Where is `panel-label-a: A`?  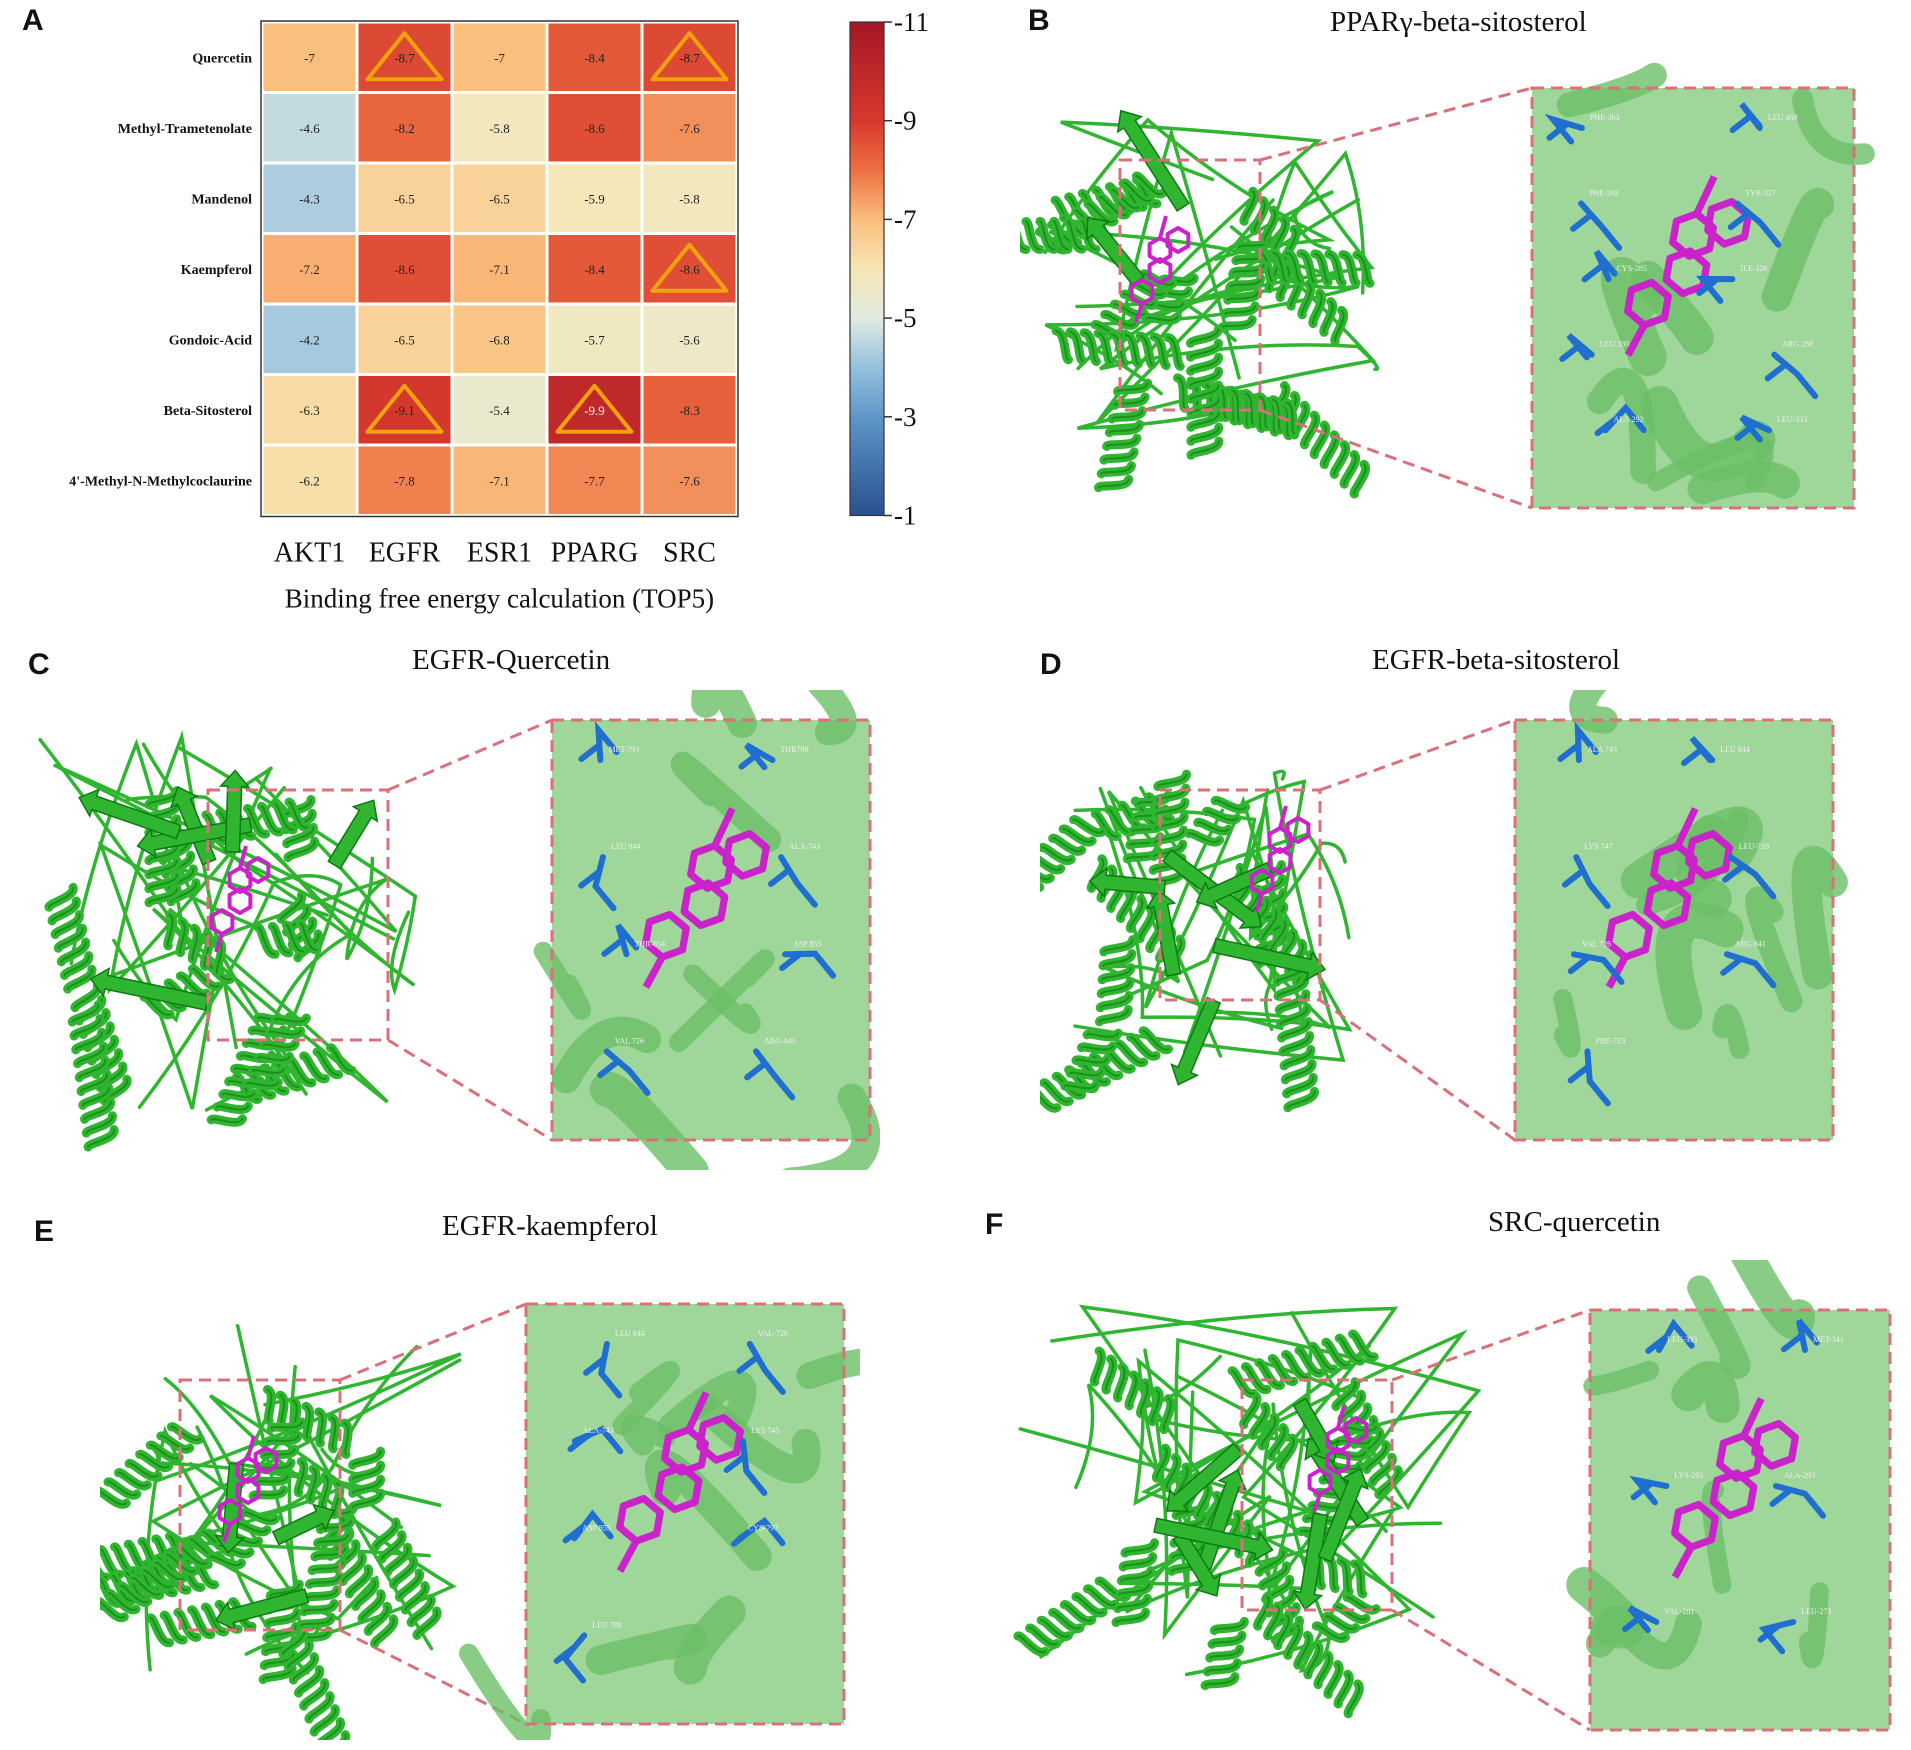
panel-label-a: A is located at coordinates (33, 20).